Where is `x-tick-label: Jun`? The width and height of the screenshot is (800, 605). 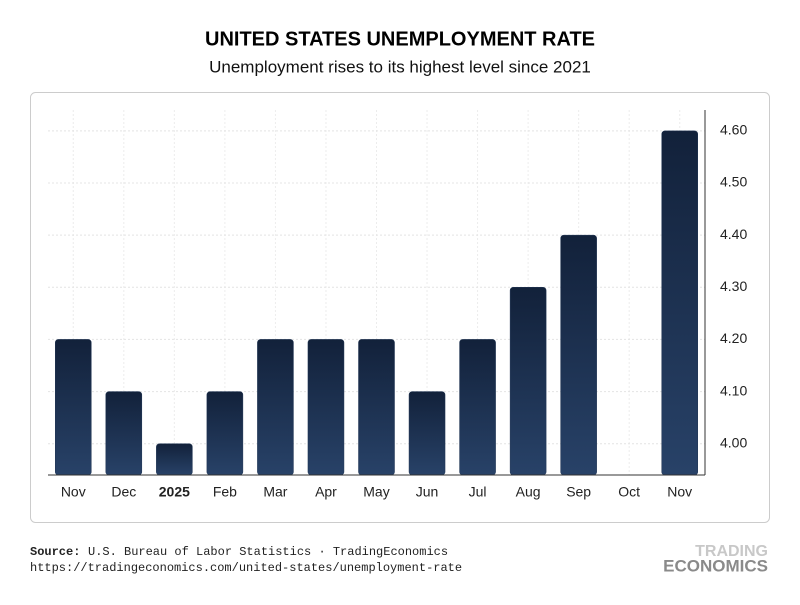
x-tick-label: Jun is located at coordinates (427, 492).